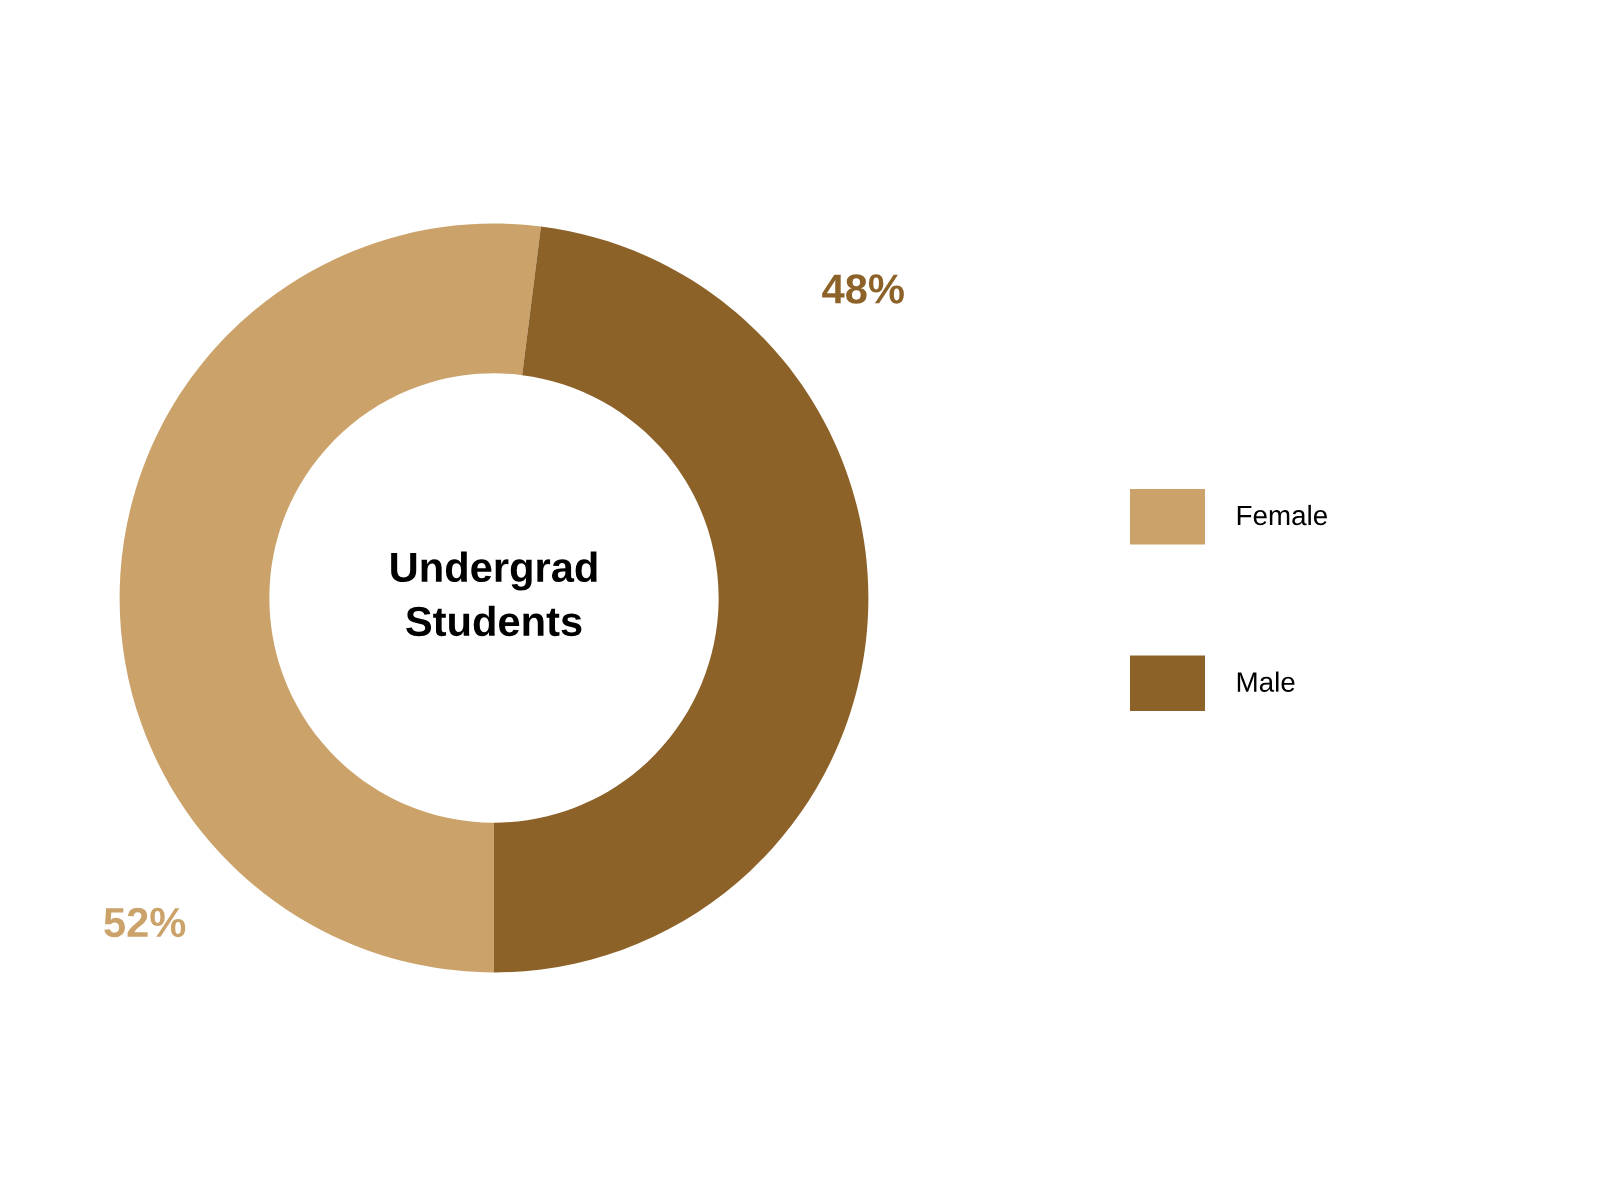  I want to click on legend-label: Male, so click(1266, 681).